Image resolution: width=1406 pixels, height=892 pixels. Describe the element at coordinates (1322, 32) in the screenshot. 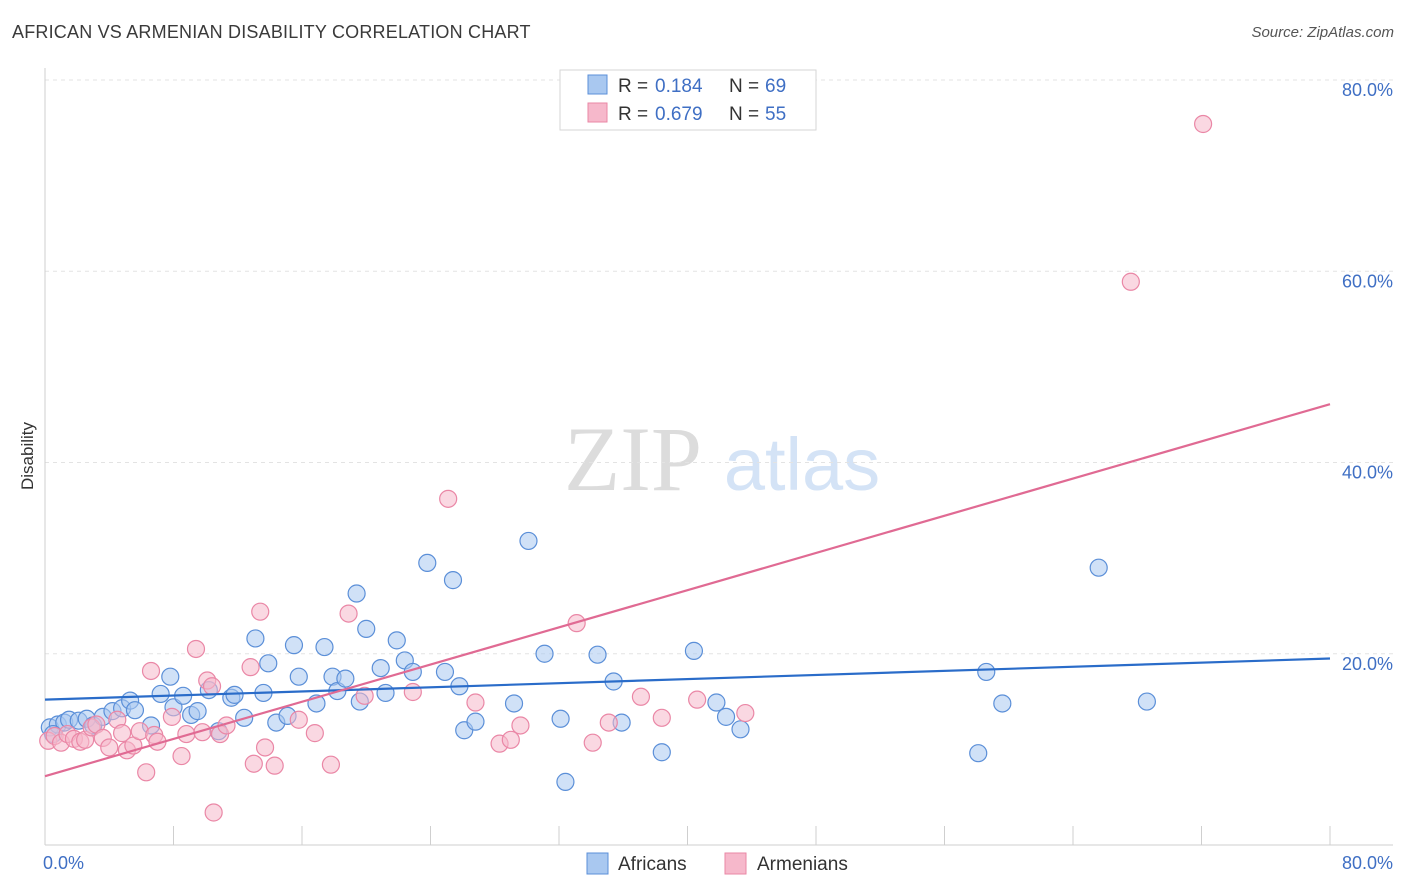

I see `source-credit: Source: ZipAtlas.com` at that location.